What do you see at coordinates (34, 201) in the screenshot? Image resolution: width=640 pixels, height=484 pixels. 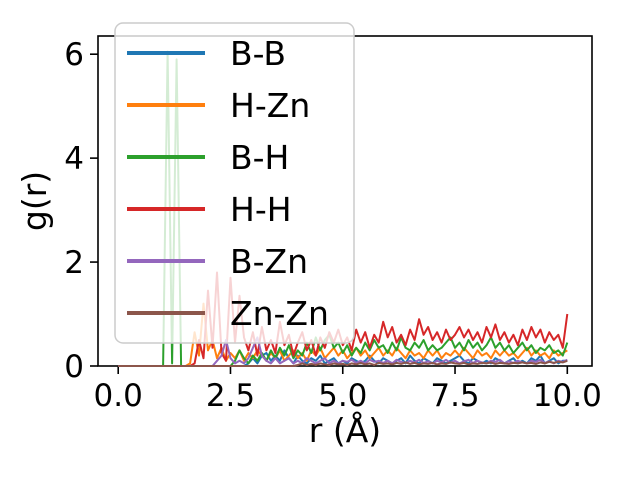 I see `y-axis-label: g(r)` at bounding box center [34, 201].